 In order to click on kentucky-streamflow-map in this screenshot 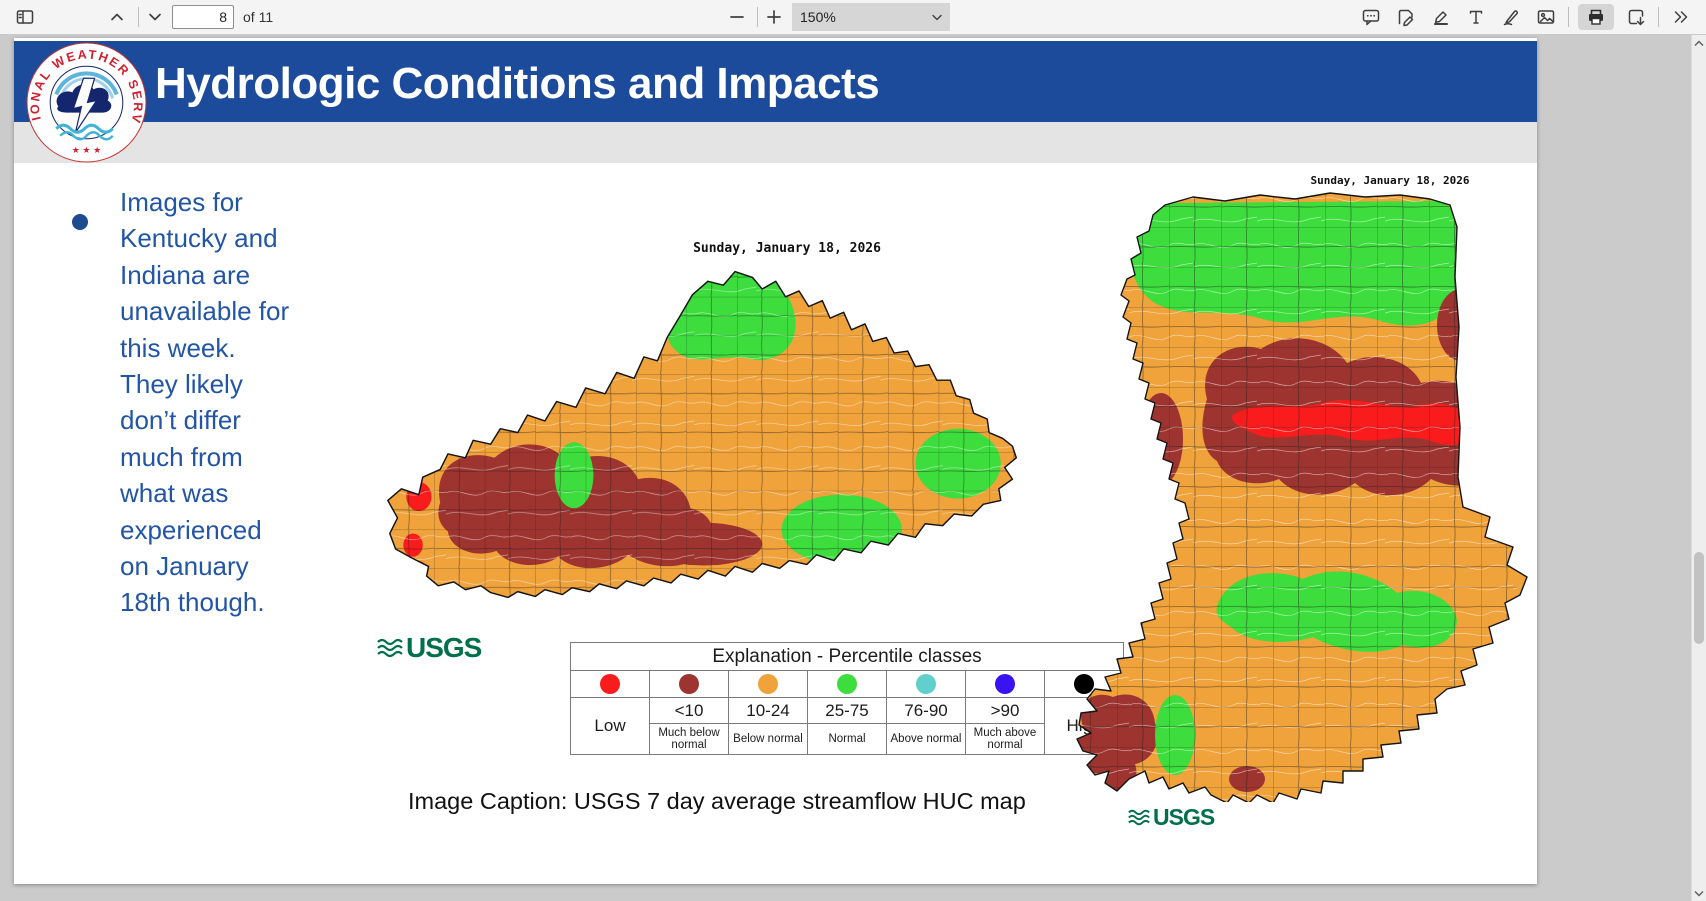, I will do `click(702, 434)`.